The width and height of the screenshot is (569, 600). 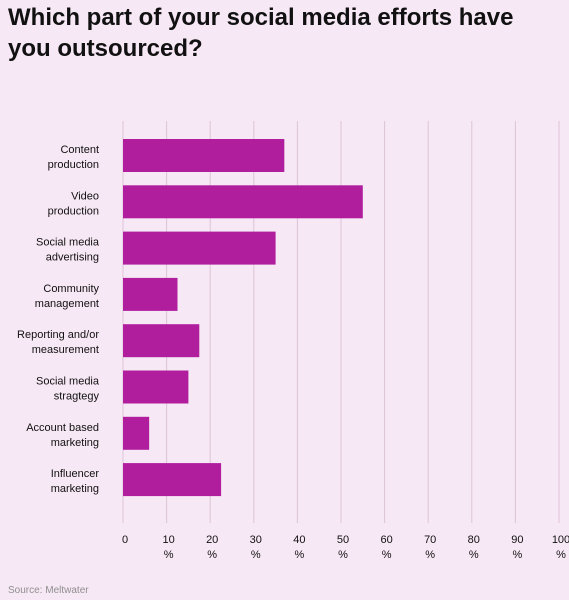 What do you see at coordinates (212, 547) in the screenshot?
I see `x-tick-label: 20%` at bounding box center [212, 547].